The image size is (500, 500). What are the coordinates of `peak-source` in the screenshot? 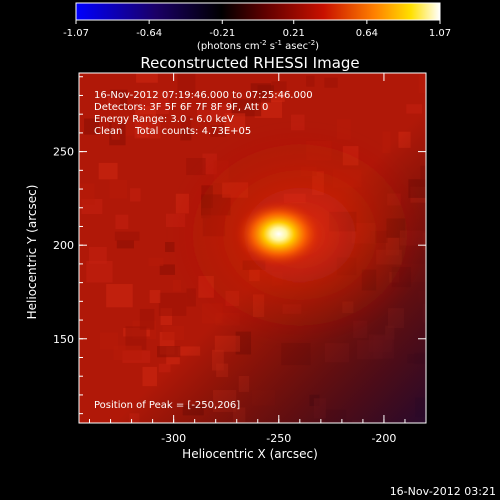 It's located at (278, 233).